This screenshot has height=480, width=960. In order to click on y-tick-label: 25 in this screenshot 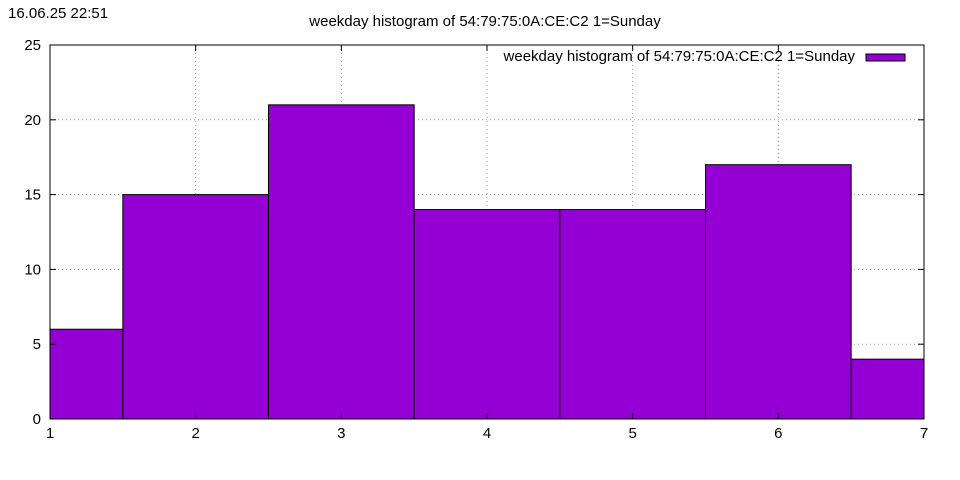, I will do `click(32, 45)`.